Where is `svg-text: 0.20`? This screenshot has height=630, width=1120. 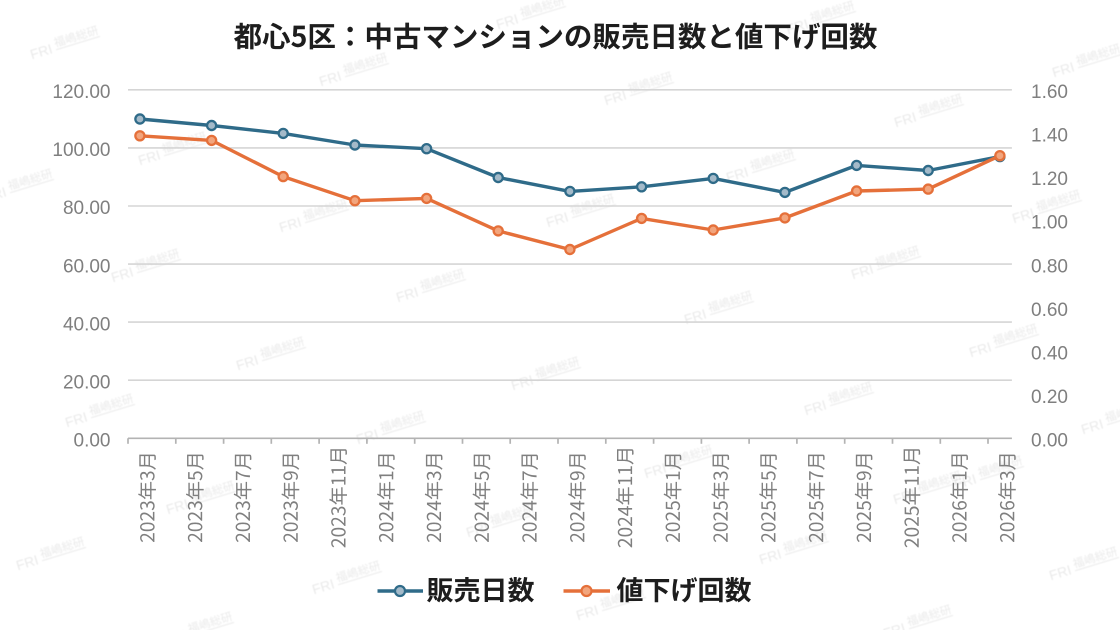
svg-text: 0.20 is located at coordinates (1049, 397).